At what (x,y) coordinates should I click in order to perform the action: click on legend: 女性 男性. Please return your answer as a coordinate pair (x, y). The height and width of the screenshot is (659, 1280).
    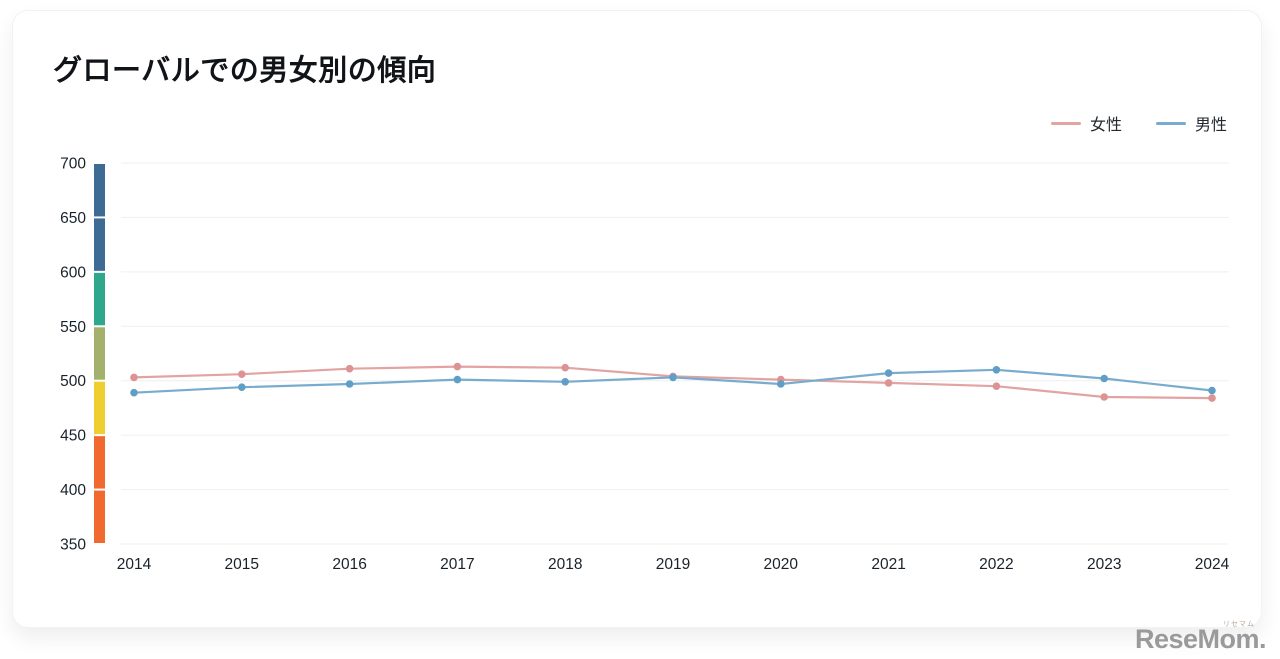
    Looking at the image, I should click on (1138, 123).